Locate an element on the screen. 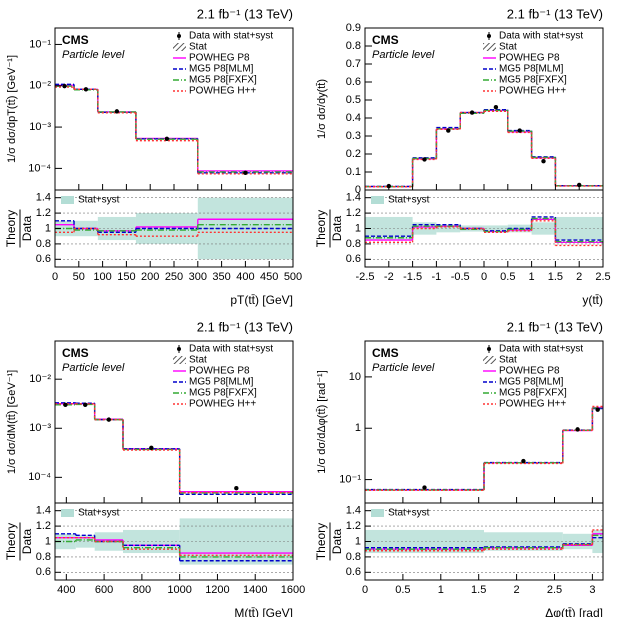 This screenshot has width=619, height=617. x-axis-label: pT(tt̄) [GeV] is located at coordinates (261, 300).